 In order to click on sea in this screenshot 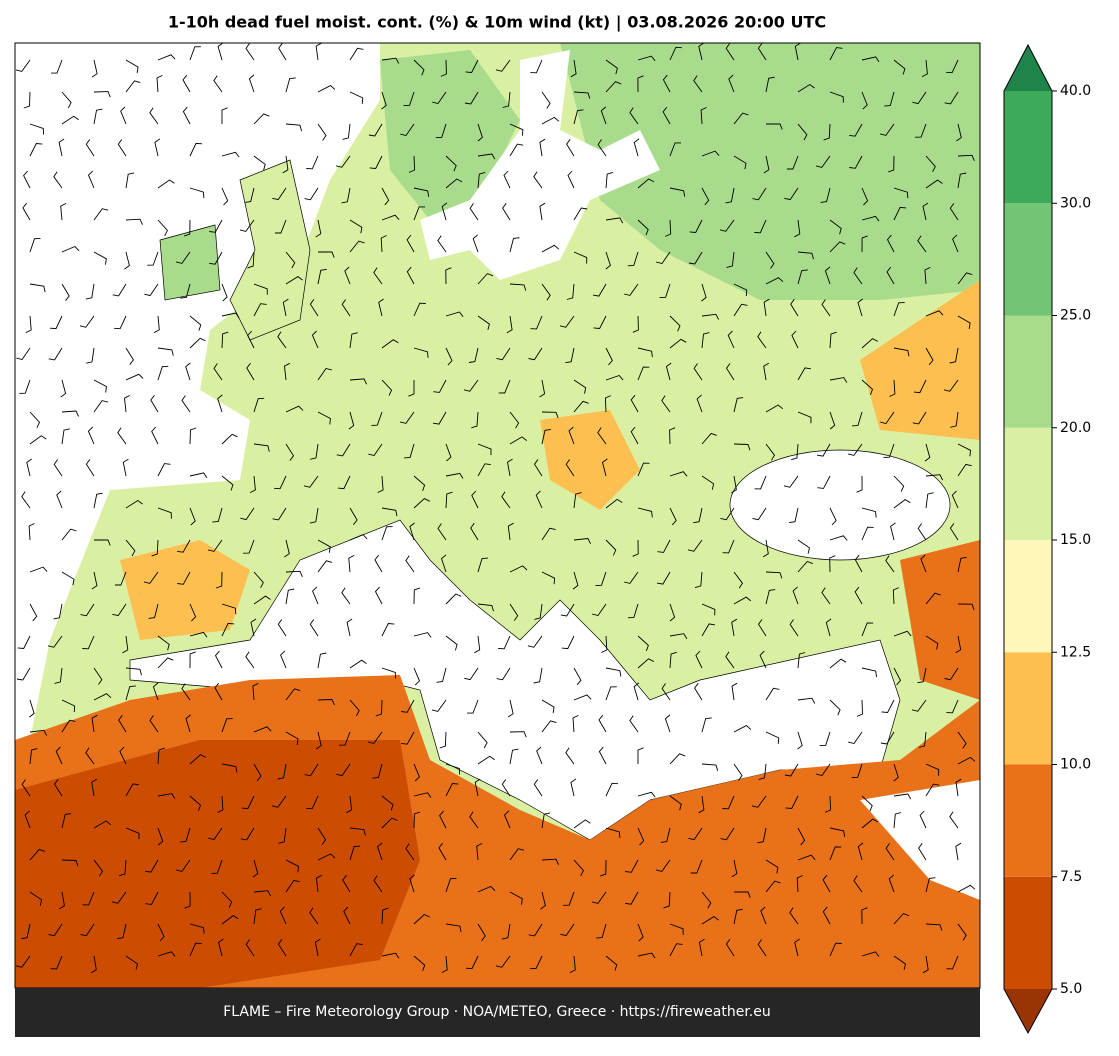, I will do `click(920, 840)`.